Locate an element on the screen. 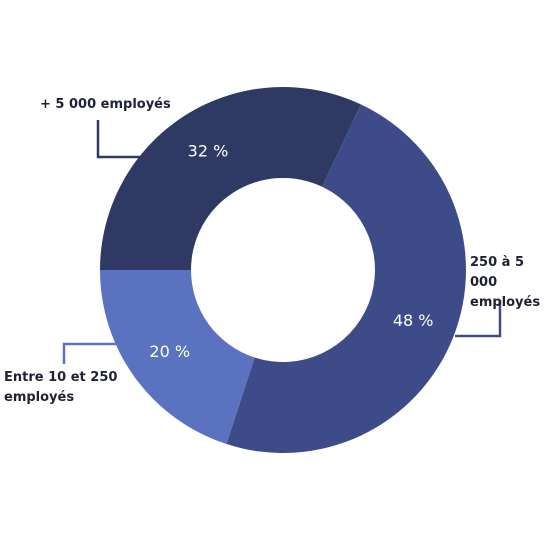  value-label: 20 % is located at coordinates (169, 351).